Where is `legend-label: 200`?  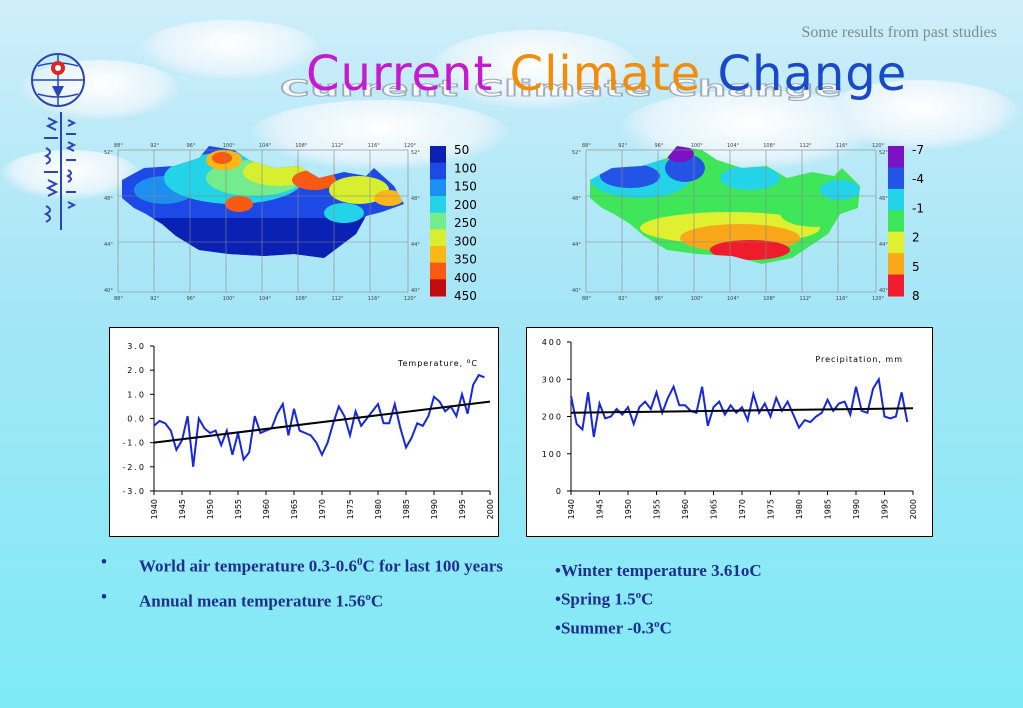 legend-label: 200 is located at coordinates (465, 205).